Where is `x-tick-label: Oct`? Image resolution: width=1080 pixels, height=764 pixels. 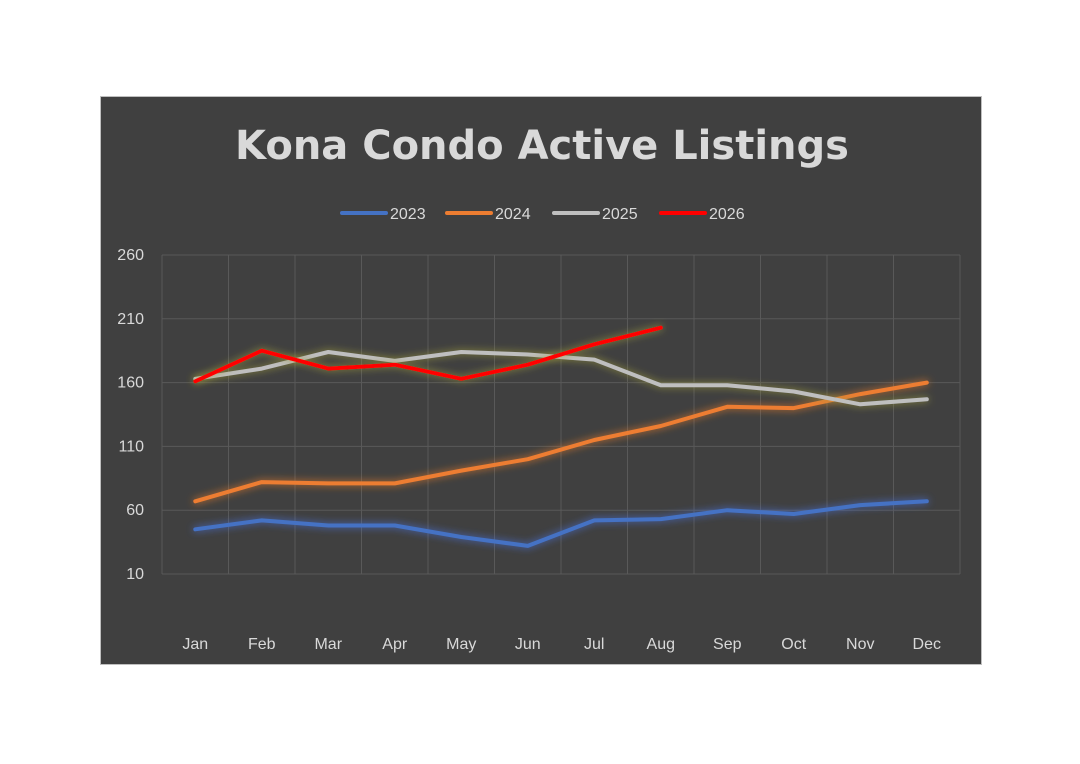
x-tick-label: Oct is located at coordinates (793, 644).